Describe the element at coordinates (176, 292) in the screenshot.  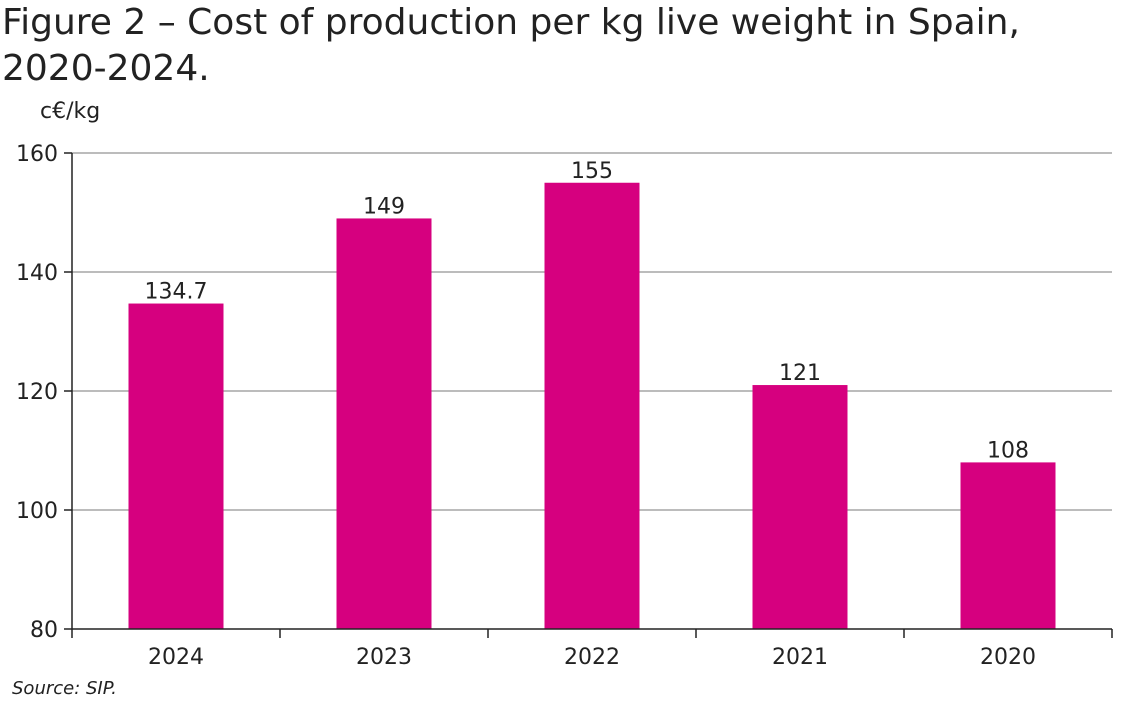
I see `data-label: 134.7` at that location.